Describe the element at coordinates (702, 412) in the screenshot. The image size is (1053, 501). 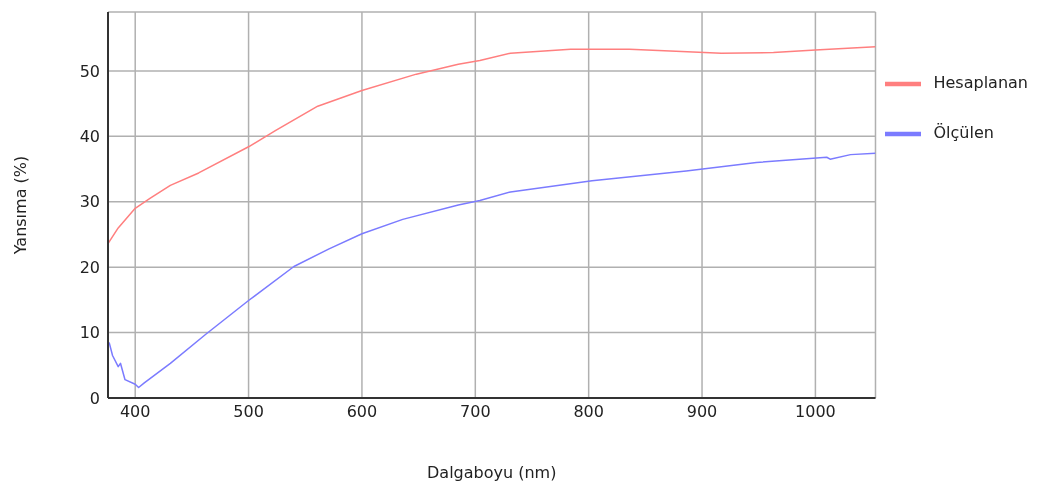
I see `x-tick-label: 900` at that location.